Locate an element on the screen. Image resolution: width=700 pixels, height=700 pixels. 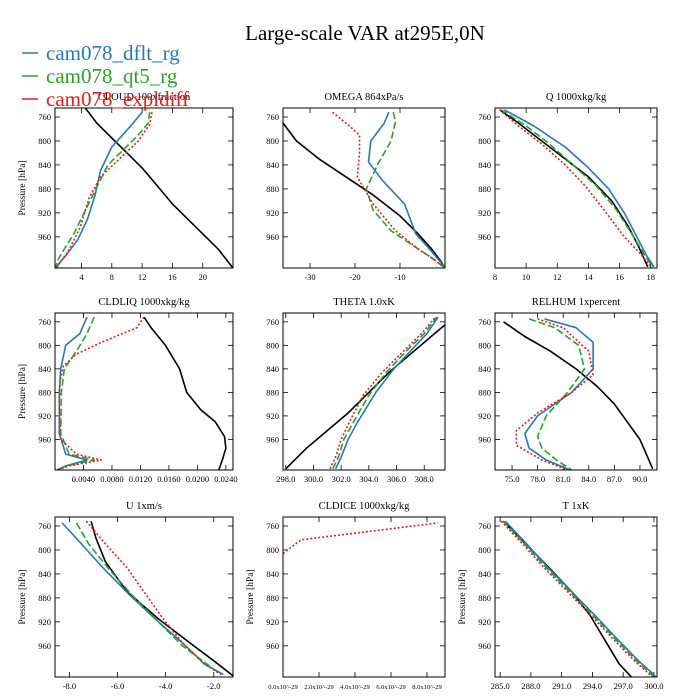
x-tick-label: 0.0200 is located at coordinates (197, 479).